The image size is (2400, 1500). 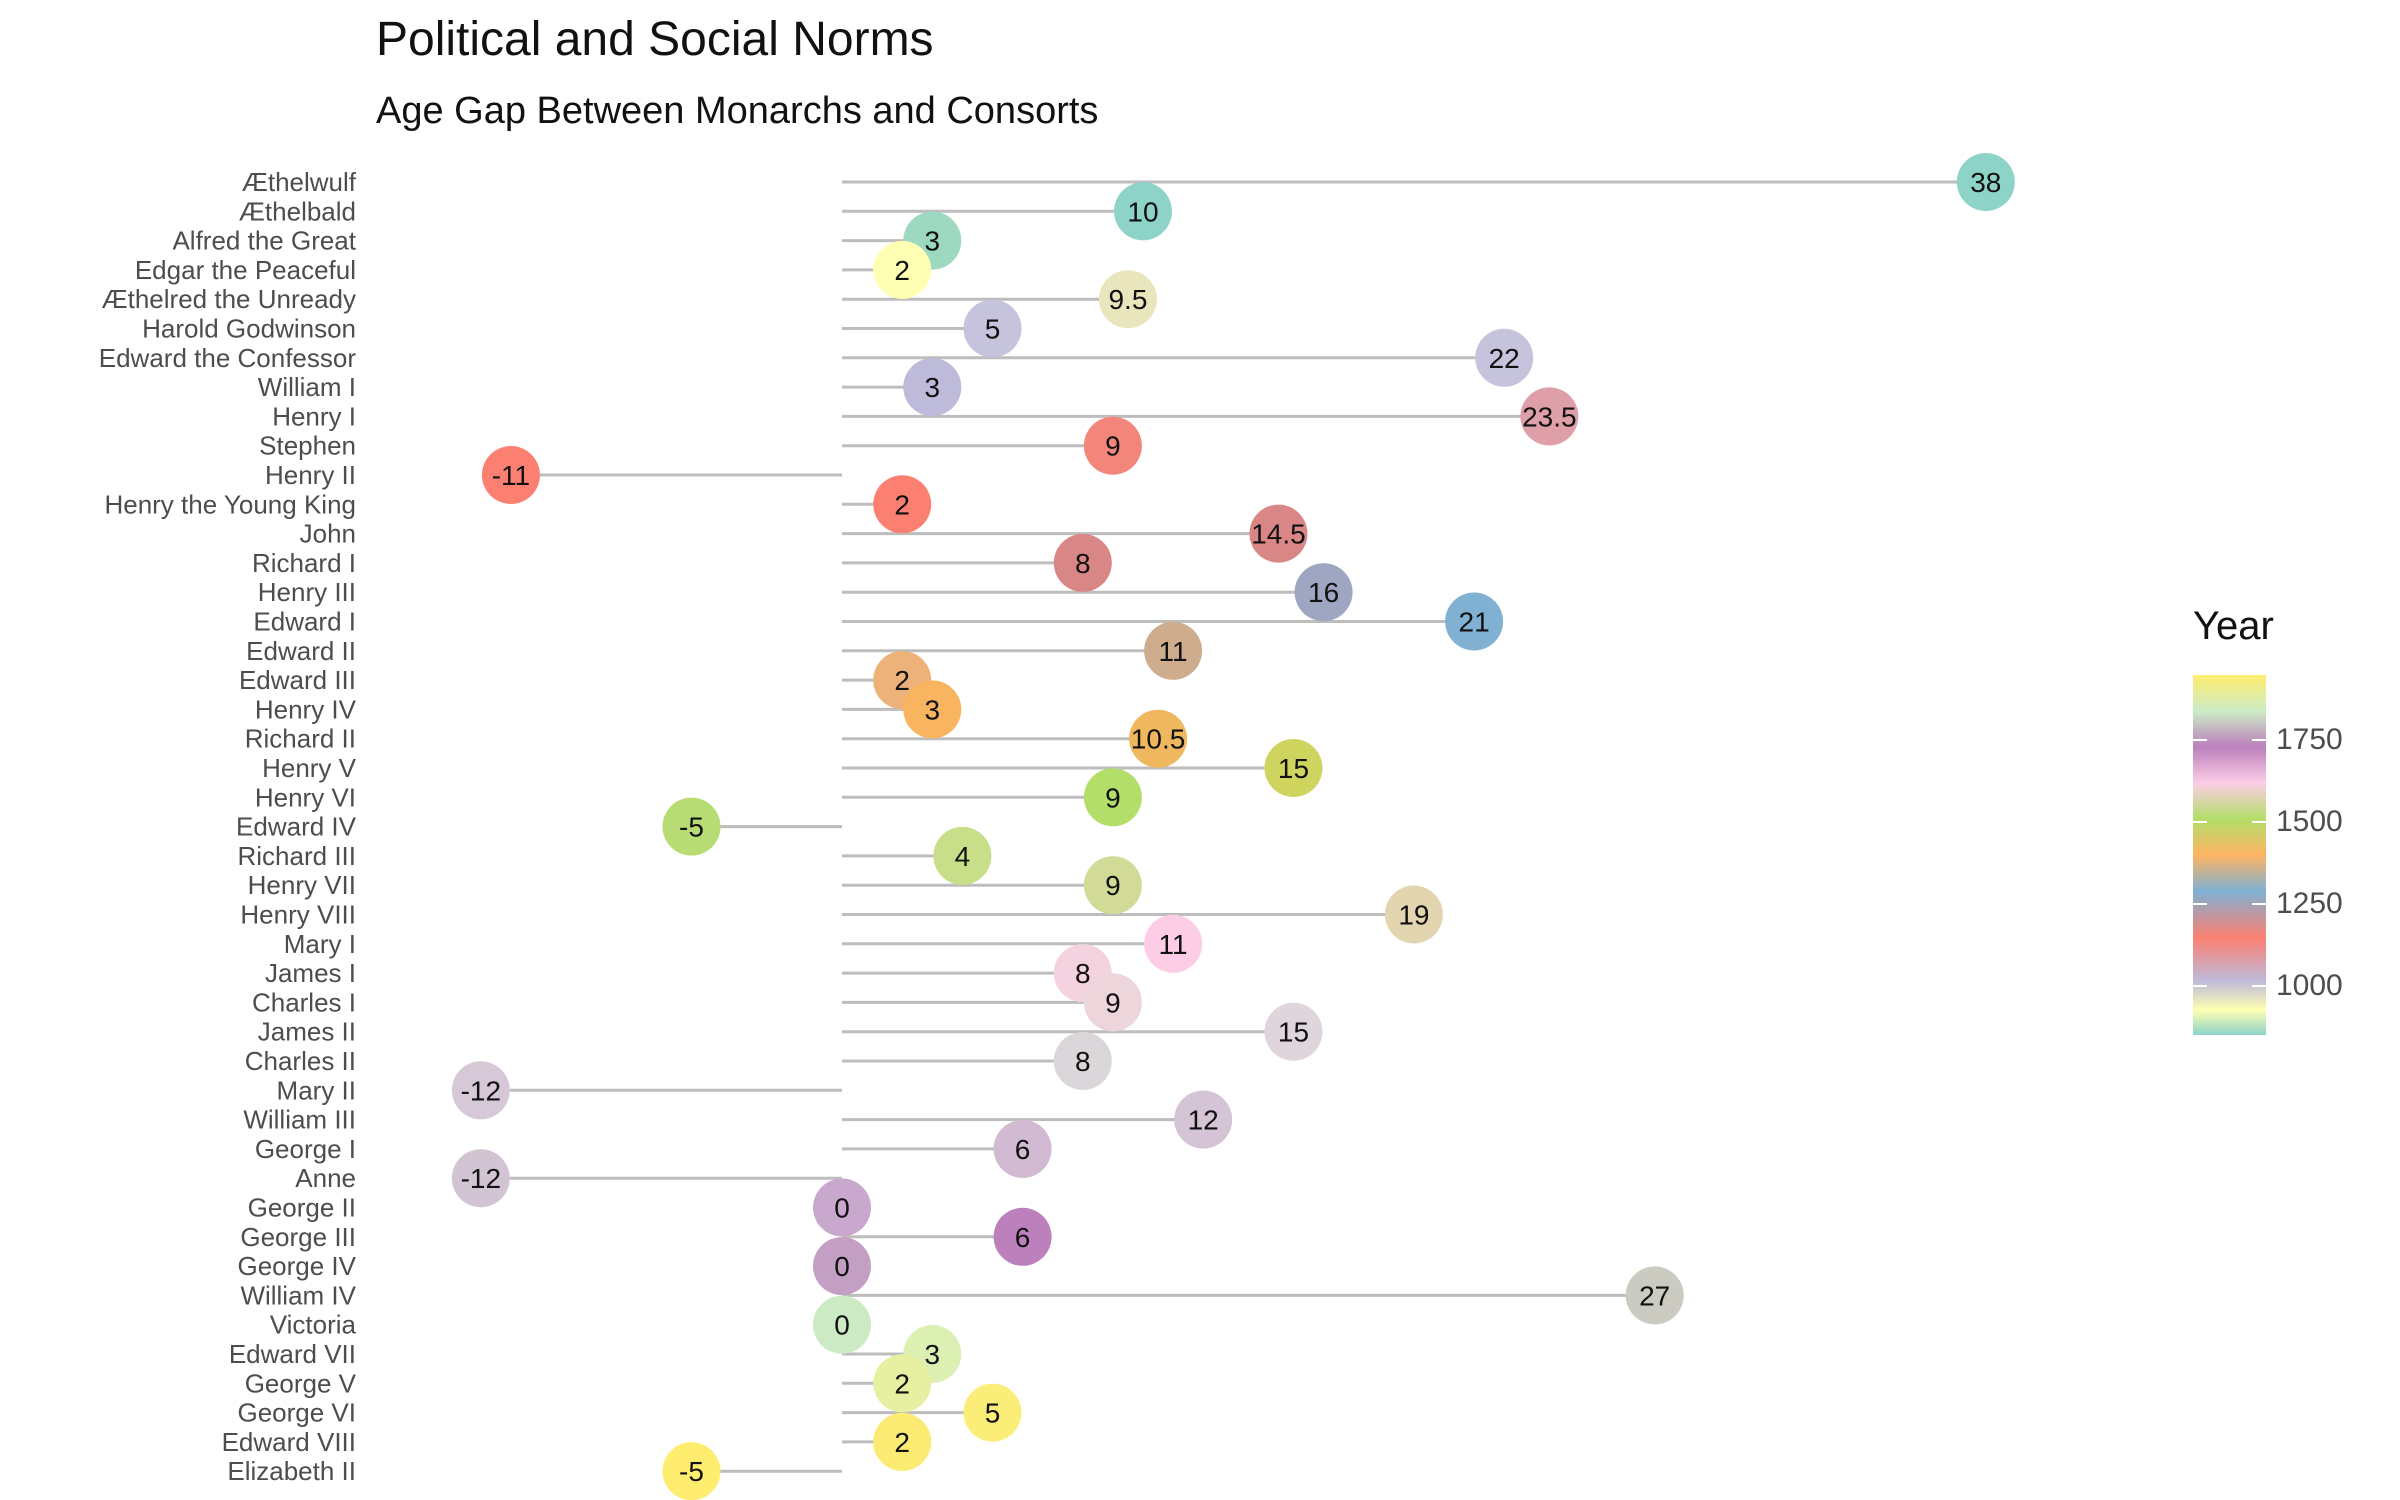 What do you see at coordinates (511, 475) in the screenshot?
I see `value-label-10: -11` at bounding box center [511, 475].